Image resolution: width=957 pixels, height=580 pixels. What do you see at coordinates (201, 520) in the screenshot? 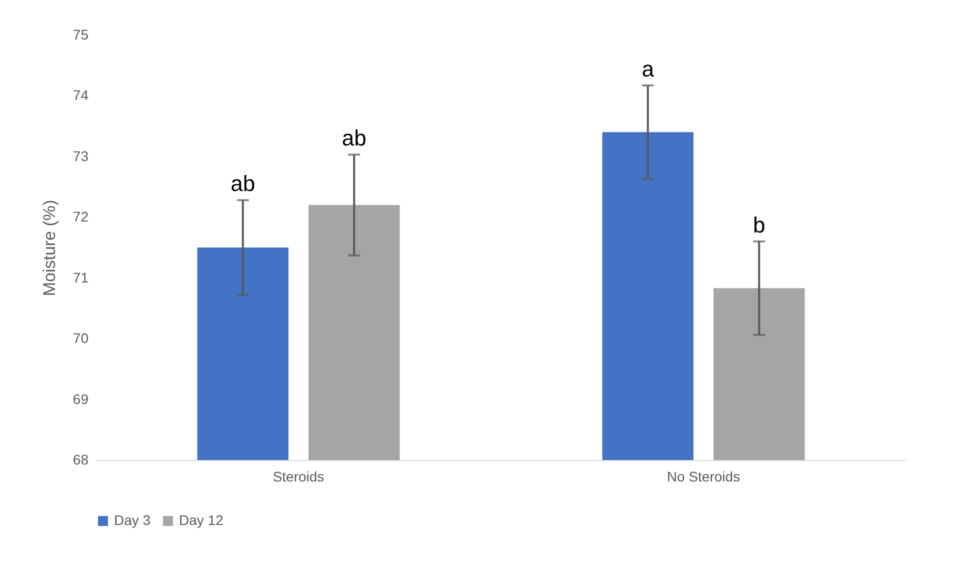
I see `legend-label: Day 12` at bounding box center [201, 520].